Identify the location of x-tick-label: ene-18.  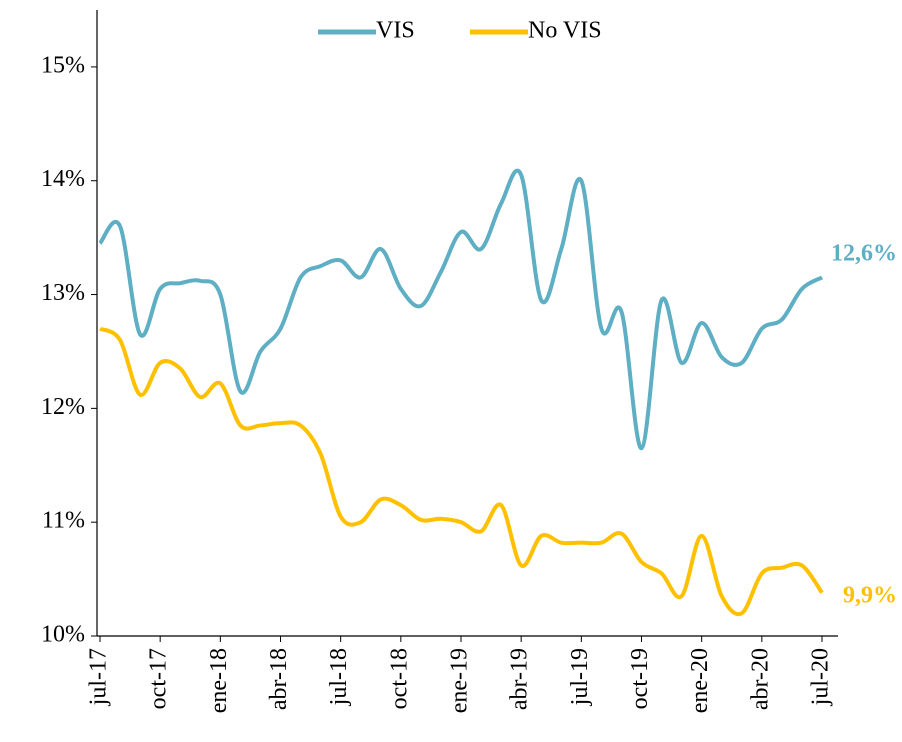
(219, 680).